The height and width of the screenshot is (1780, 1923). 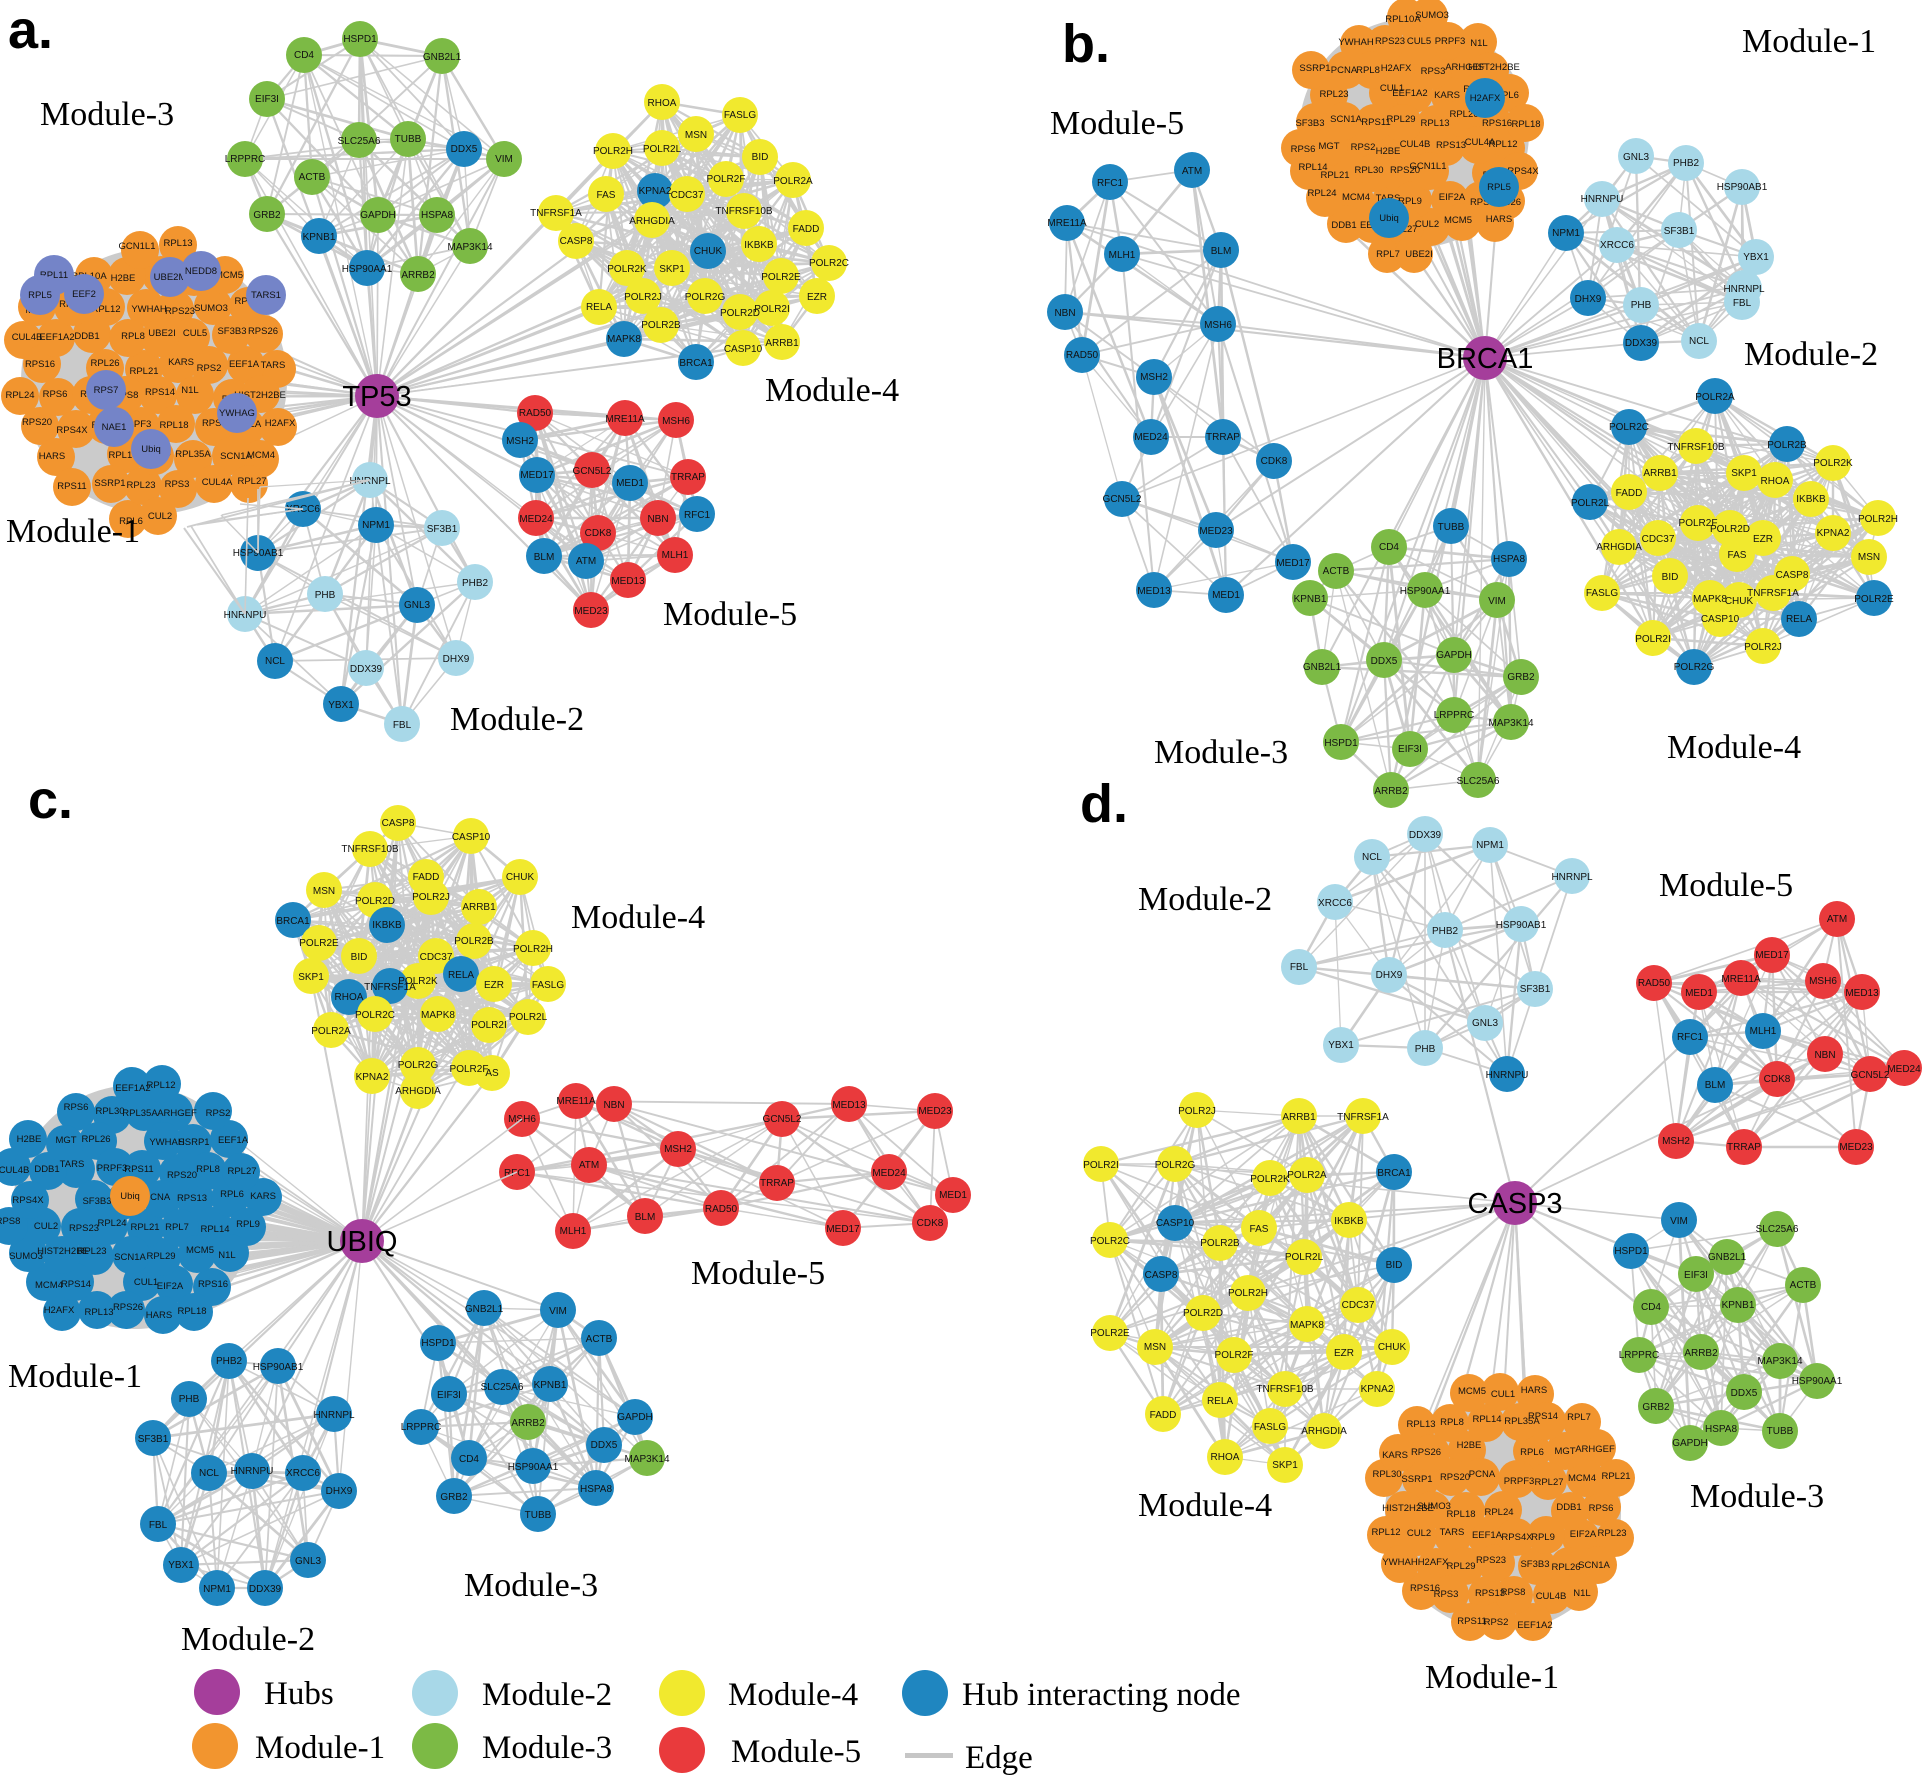 I want to click on svg-text: MED17, so click(x=1293, y=563).